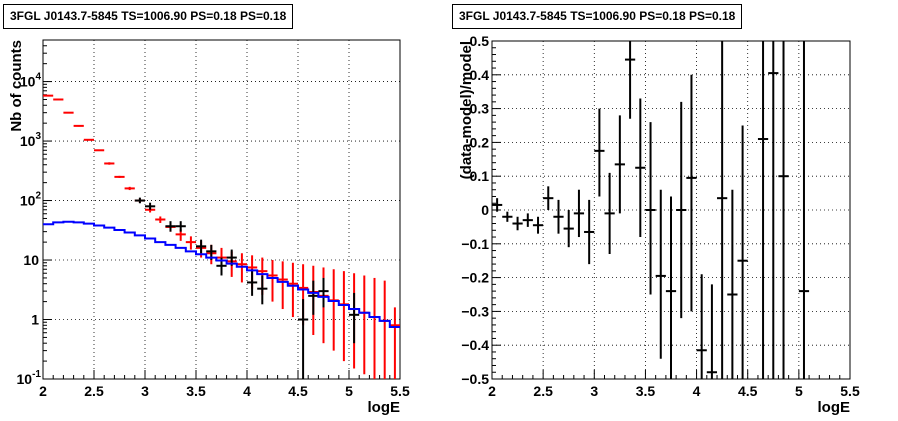  What do you see at coordinates (94, 391) in the screenshot?
I see `x-tick-label: 2.5` at bounding box center [94, 391].